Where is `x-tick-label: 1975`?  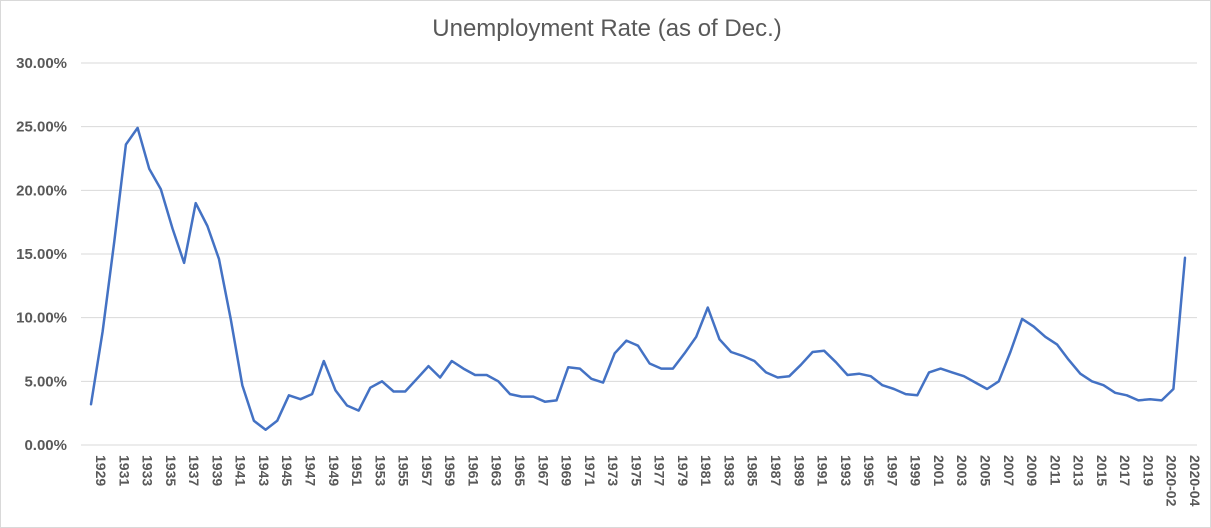
x-tick-label: 1975 is located at coordinates (636, 470).